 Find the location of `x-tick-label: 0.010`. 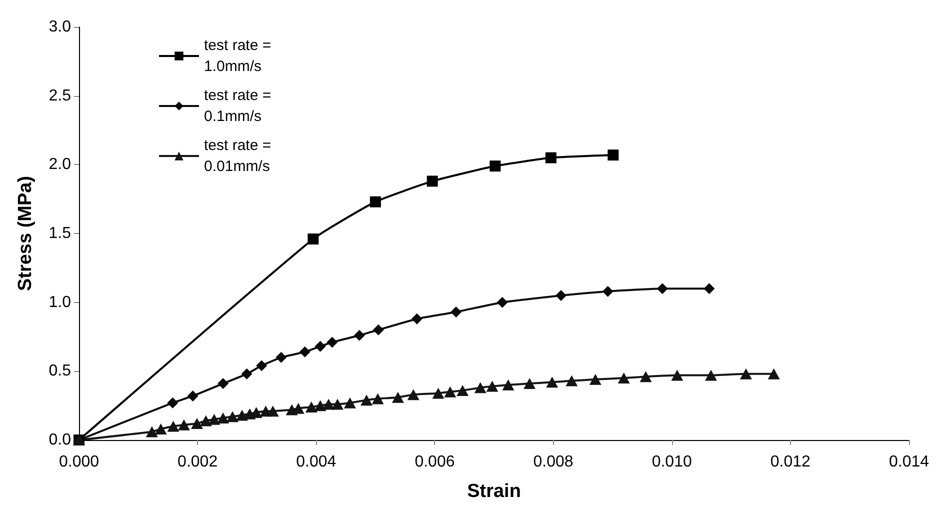

x-tick-label: 0.010 is located at coordinates (672, 462).